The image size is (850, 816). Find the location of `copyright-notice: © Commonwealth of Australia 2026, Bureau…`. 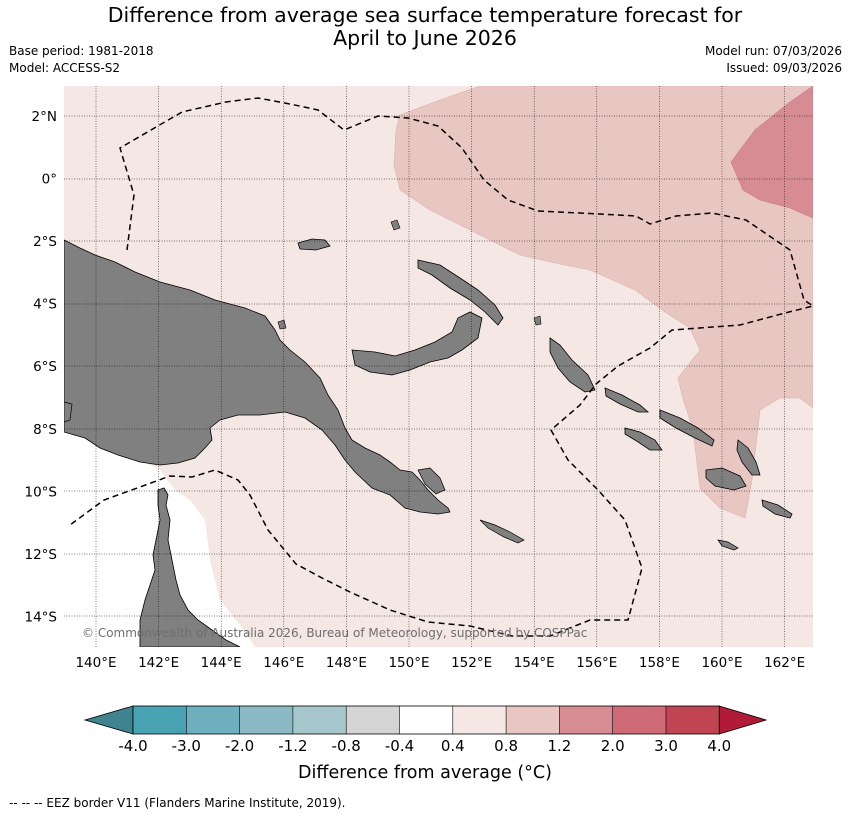

copyright-notice: © Commonwealth of Australia 2026, Bureau… is located at coordinates (334, 633).